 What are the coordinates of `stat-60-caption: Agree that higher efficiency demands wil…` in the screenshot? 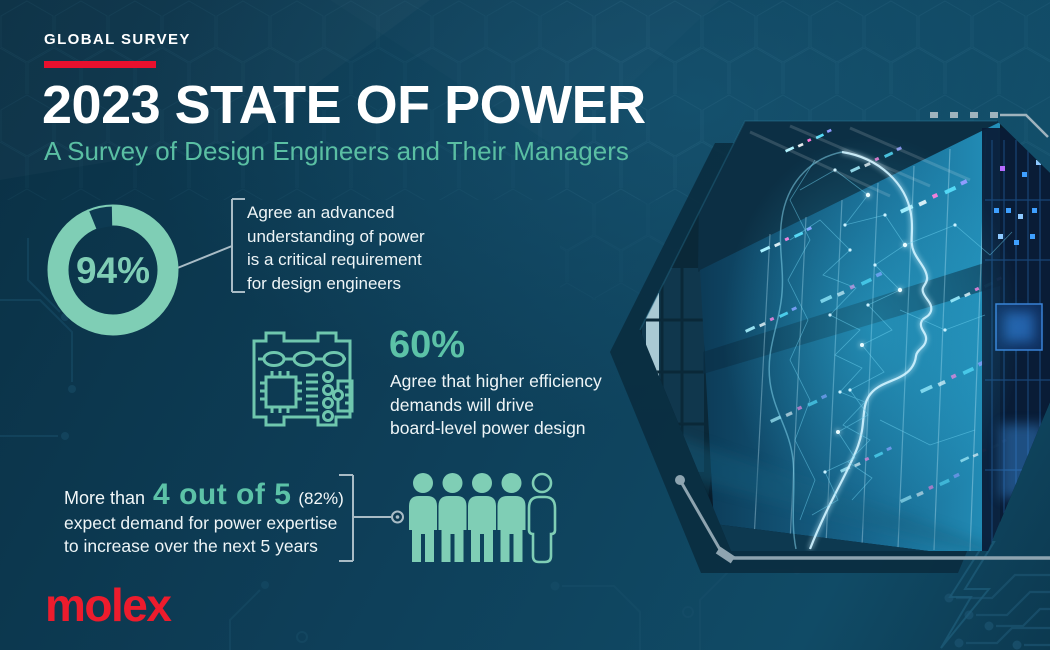 It's located at (496, 404).